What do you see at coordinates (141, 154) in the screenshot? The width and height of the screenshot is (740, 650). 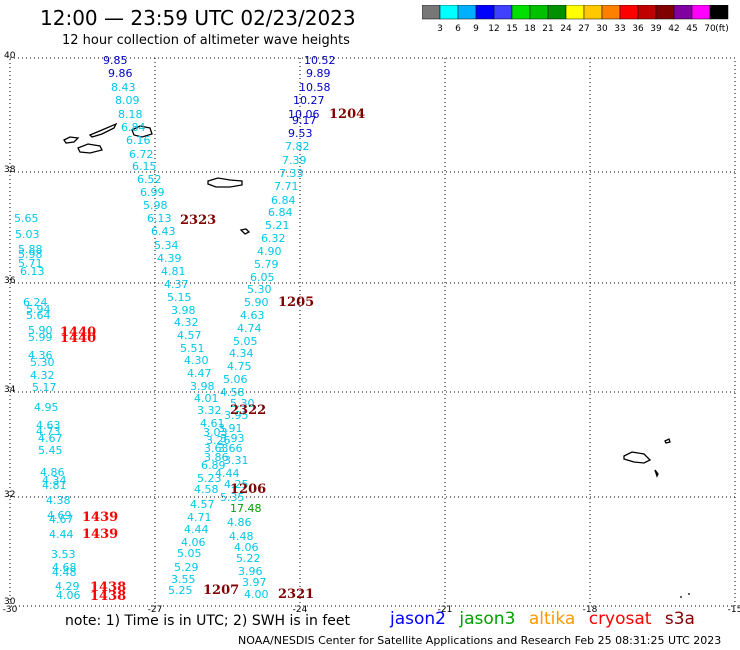 I see `wave-height-value: 6.72` at bounding box center [141, 154].